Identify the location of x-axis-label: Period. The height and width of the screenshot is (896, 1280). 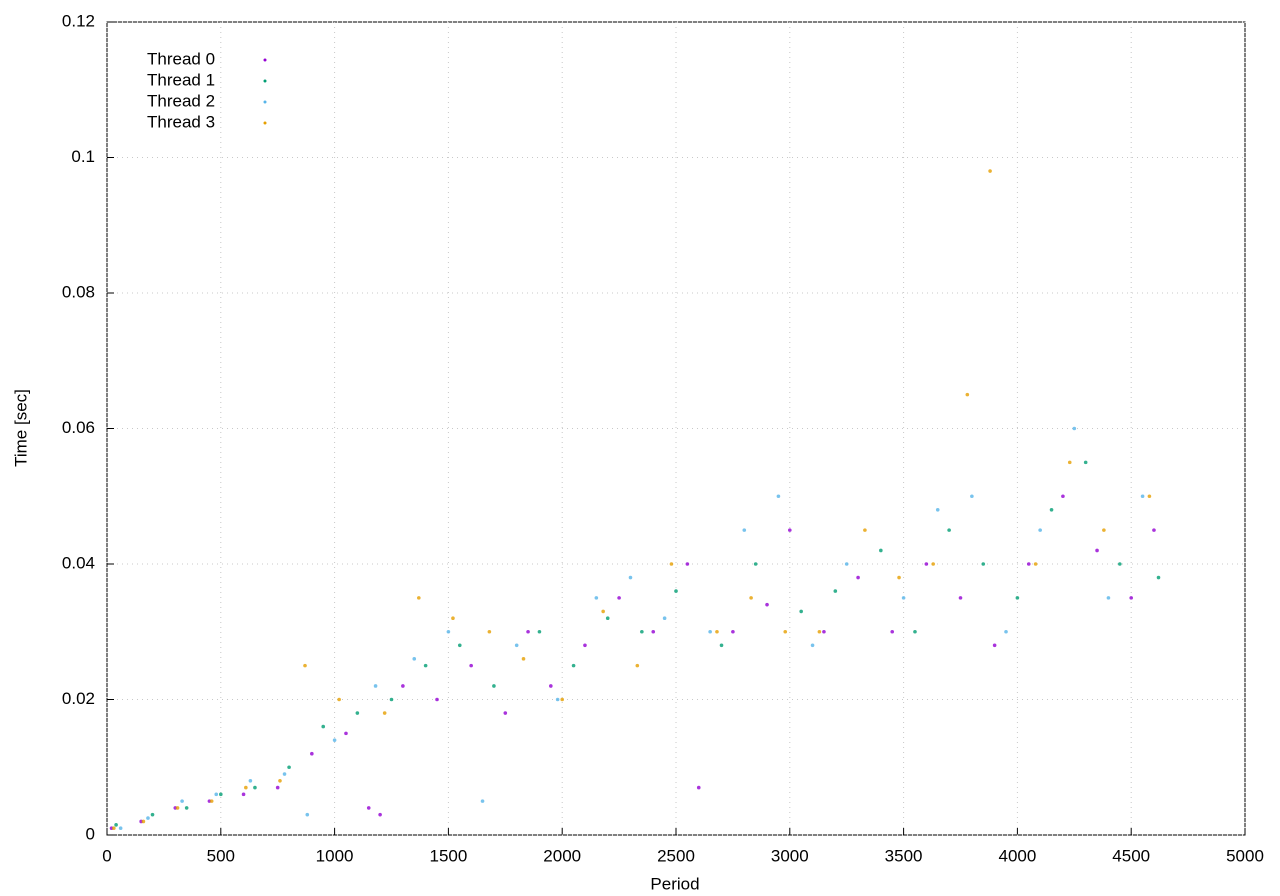
(674, 883).